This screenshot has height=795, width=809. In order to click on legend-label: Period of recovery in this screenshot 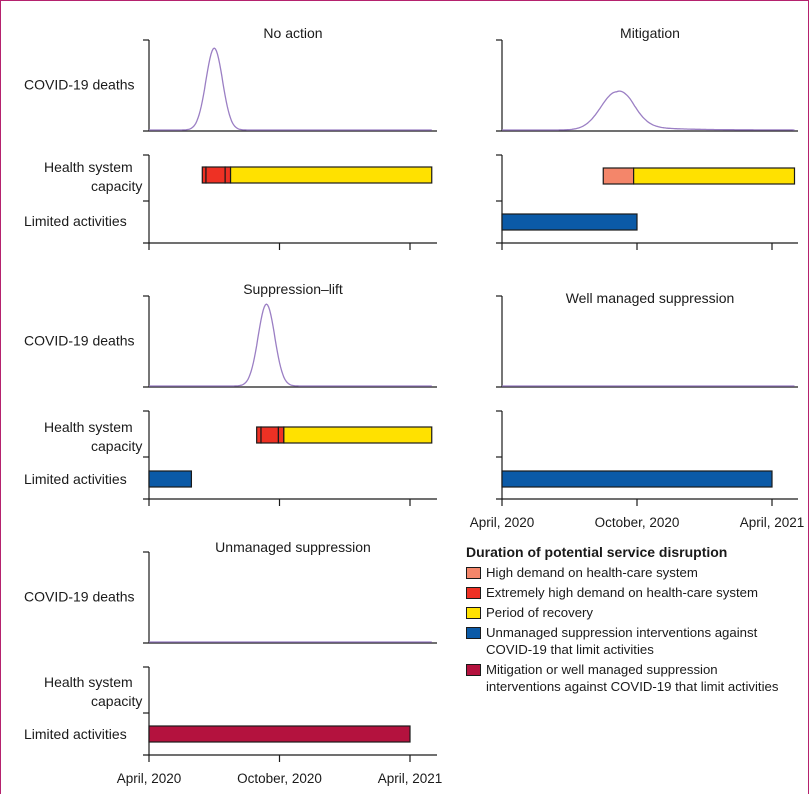, I will do `click(540, 612)`.